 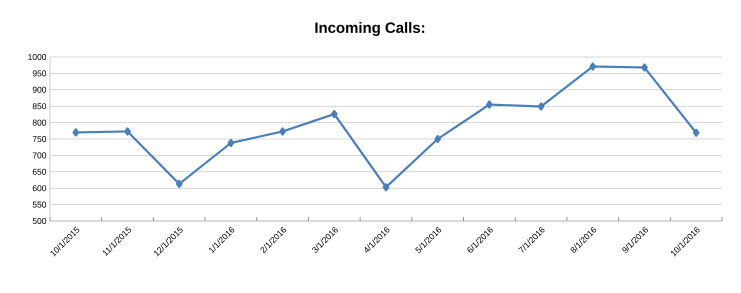 I want to click on y-tick-label: 550, so click(x=39, y=205).